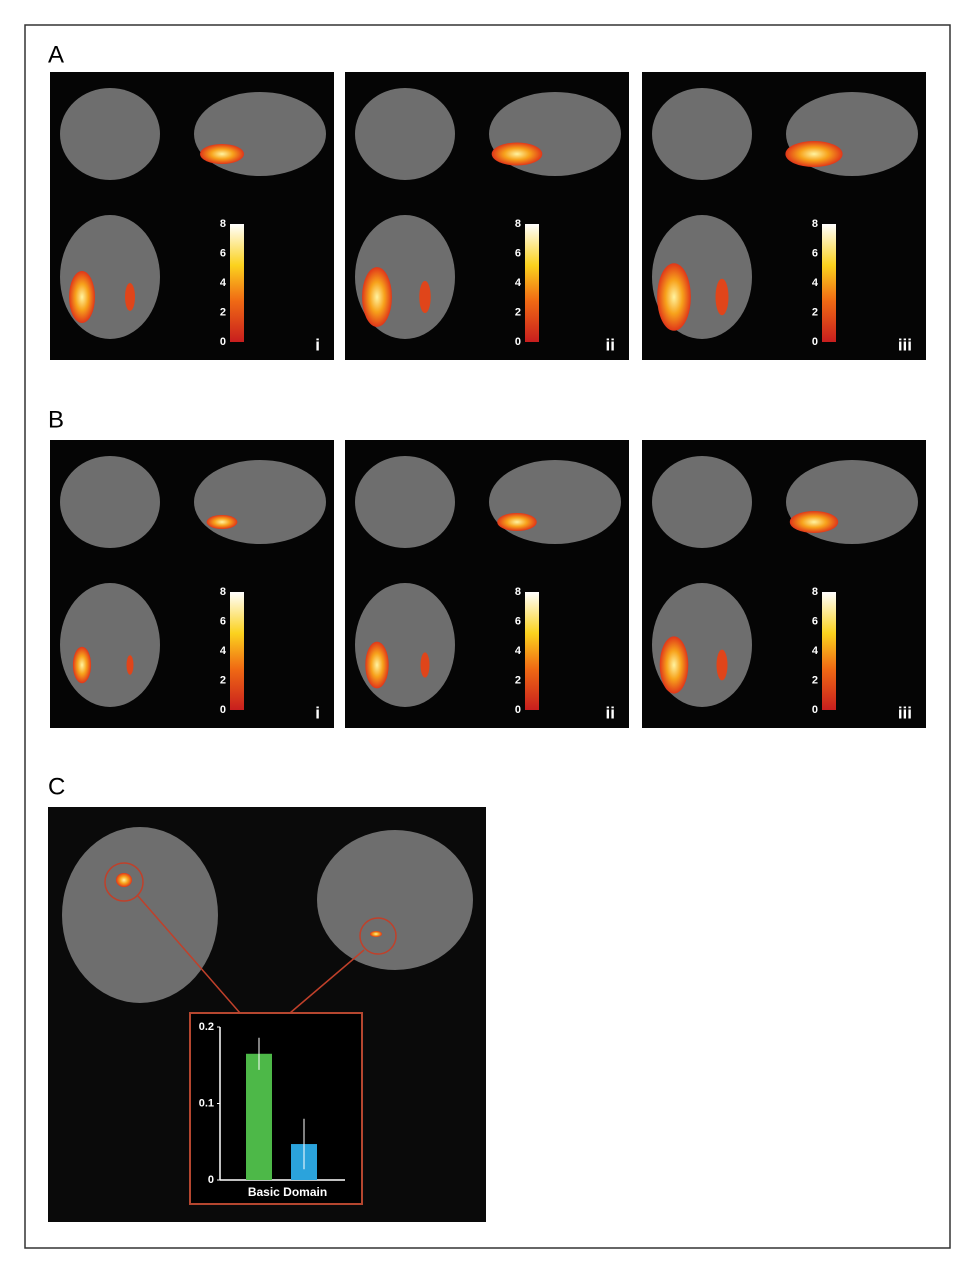 Image resolution: width=976 pixels, height=1270 pixels. Describe the element at coordinates (206, 1027) in the screenshot. I see `y-tick-label: 0.2` at that location.